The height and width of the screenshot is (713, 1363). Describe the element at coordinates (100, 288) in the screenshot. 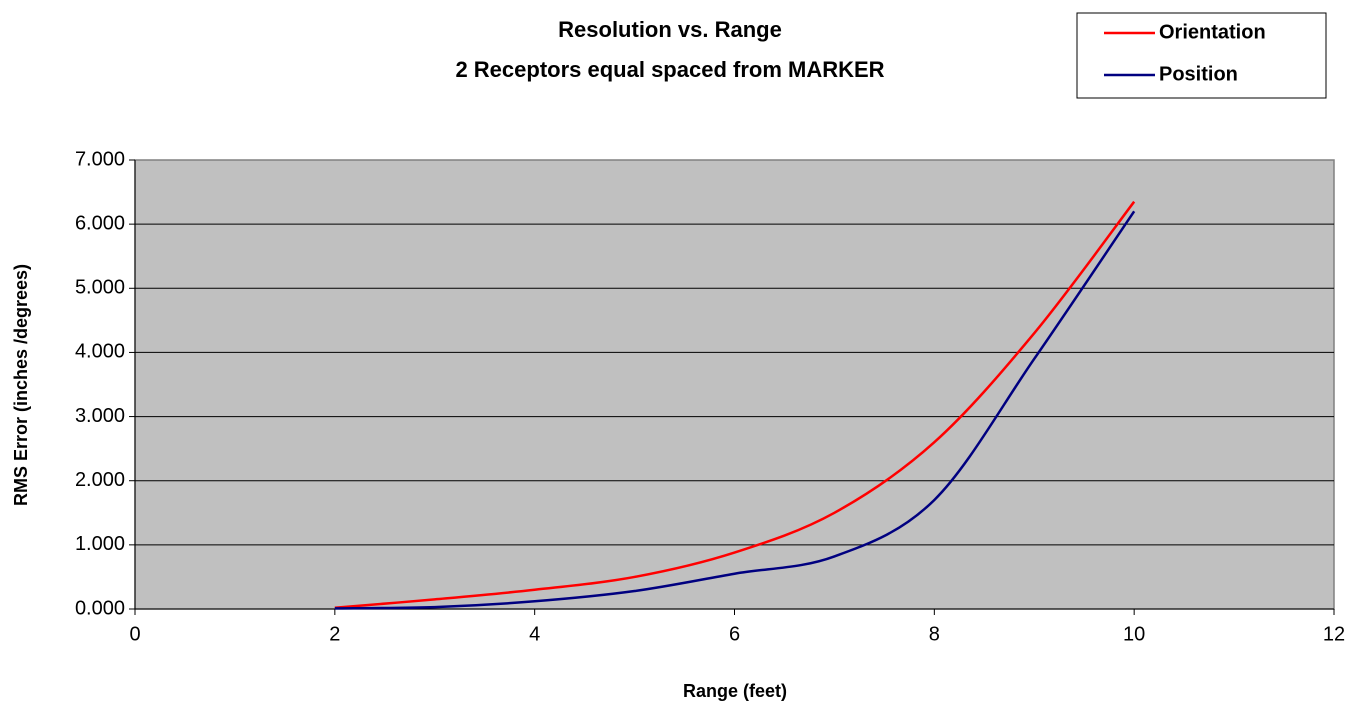

I see `y-tick-label: 5.000` at that location.